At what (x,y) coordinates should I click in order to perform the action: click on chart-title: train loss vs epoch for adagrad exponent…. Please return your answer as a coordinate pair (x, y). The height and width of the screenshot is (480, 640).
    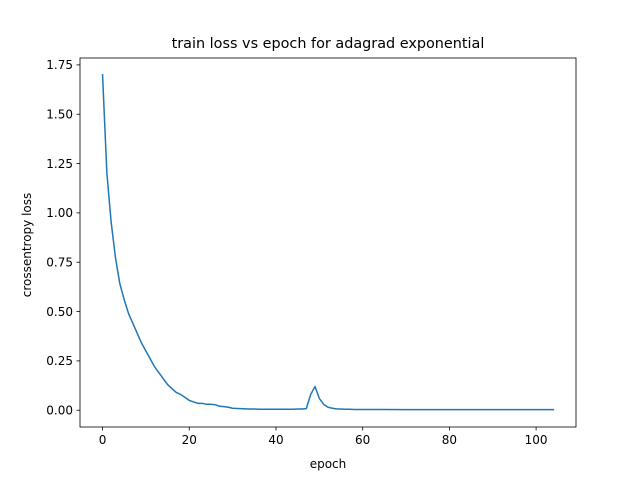
    Looking at the image, I should click on (328, 44).